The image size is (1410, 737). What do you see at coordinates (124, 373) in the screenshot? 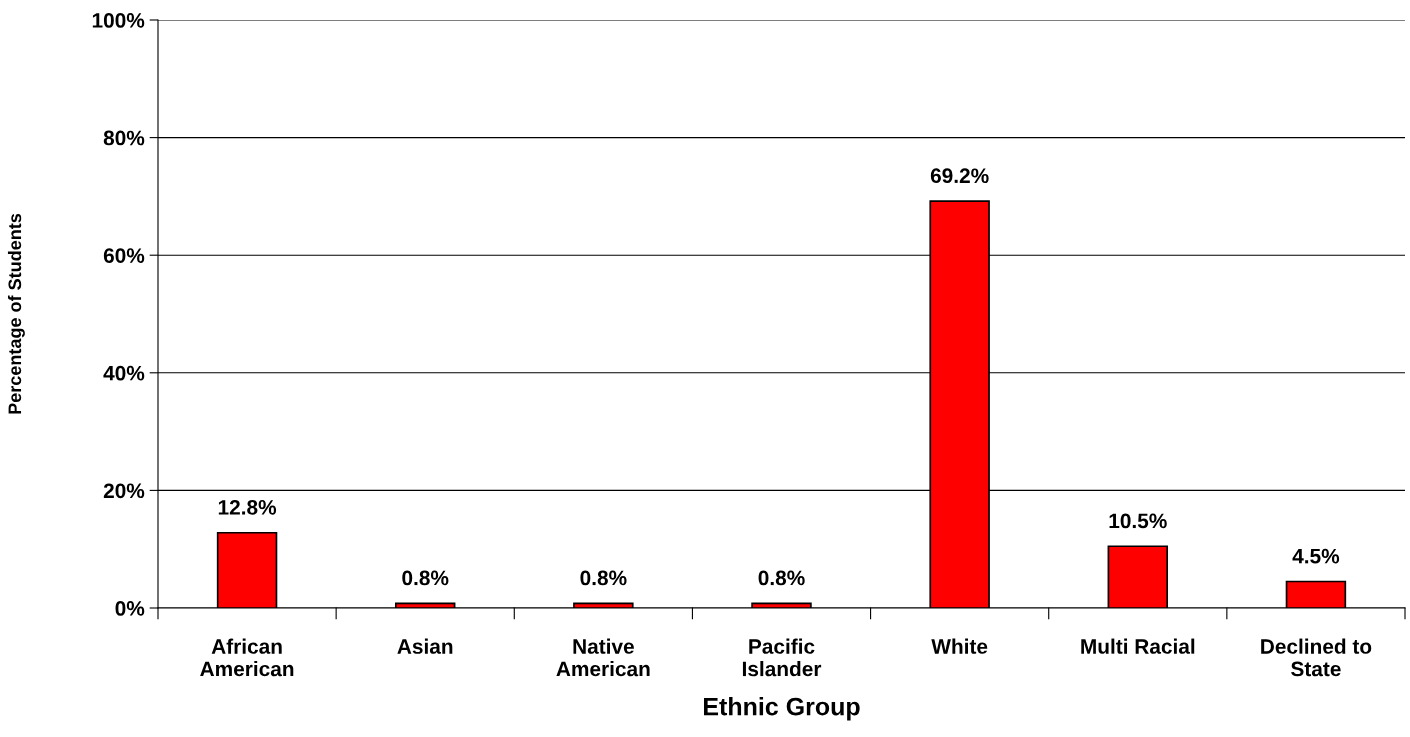
I see `y-tick-label: 40%` at bounding box center [124, 373].